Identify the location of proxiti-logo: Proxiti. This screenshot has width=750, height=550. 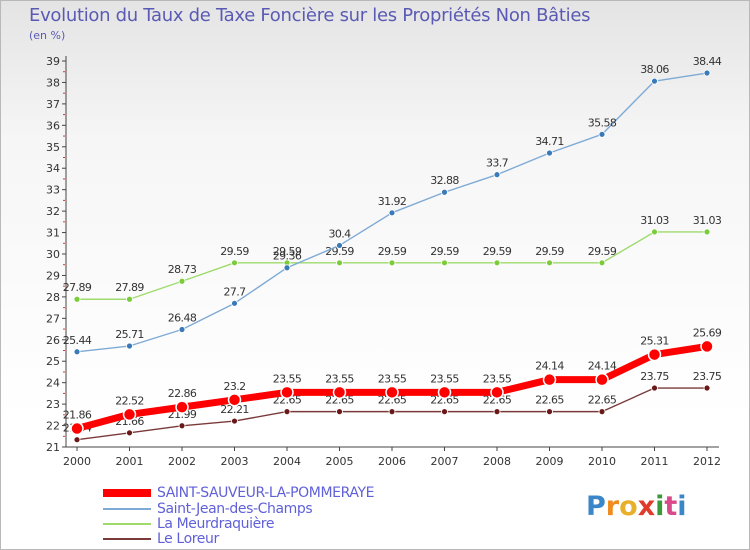
(636, 506).